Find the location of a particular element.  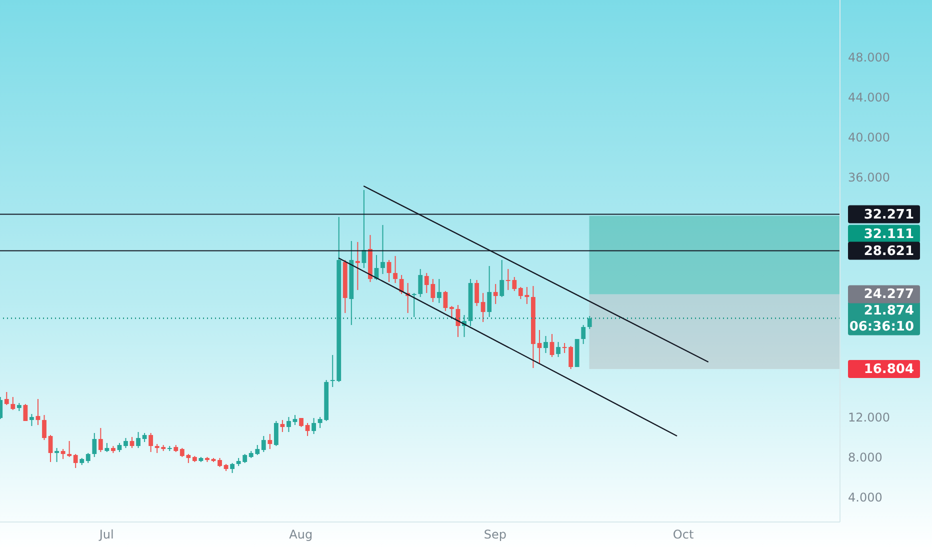

ref-line-label: 28.621 is located at coordinates (889, 251).